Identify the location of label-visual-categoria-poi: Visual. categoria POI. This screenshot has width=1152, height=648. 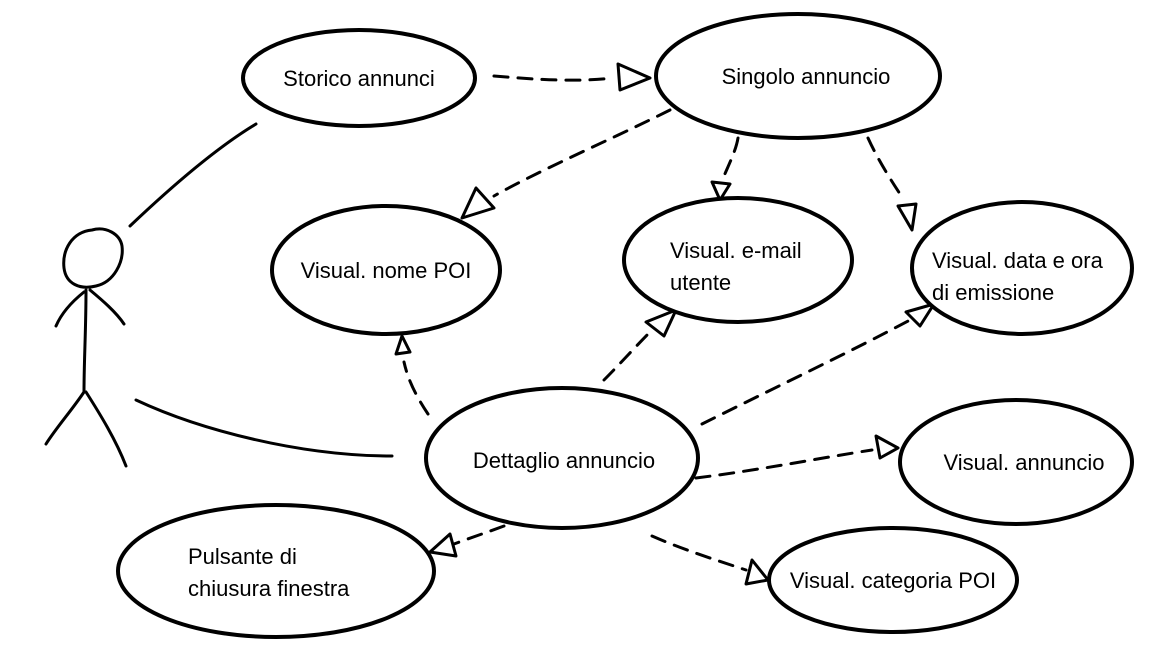
(893, 580).